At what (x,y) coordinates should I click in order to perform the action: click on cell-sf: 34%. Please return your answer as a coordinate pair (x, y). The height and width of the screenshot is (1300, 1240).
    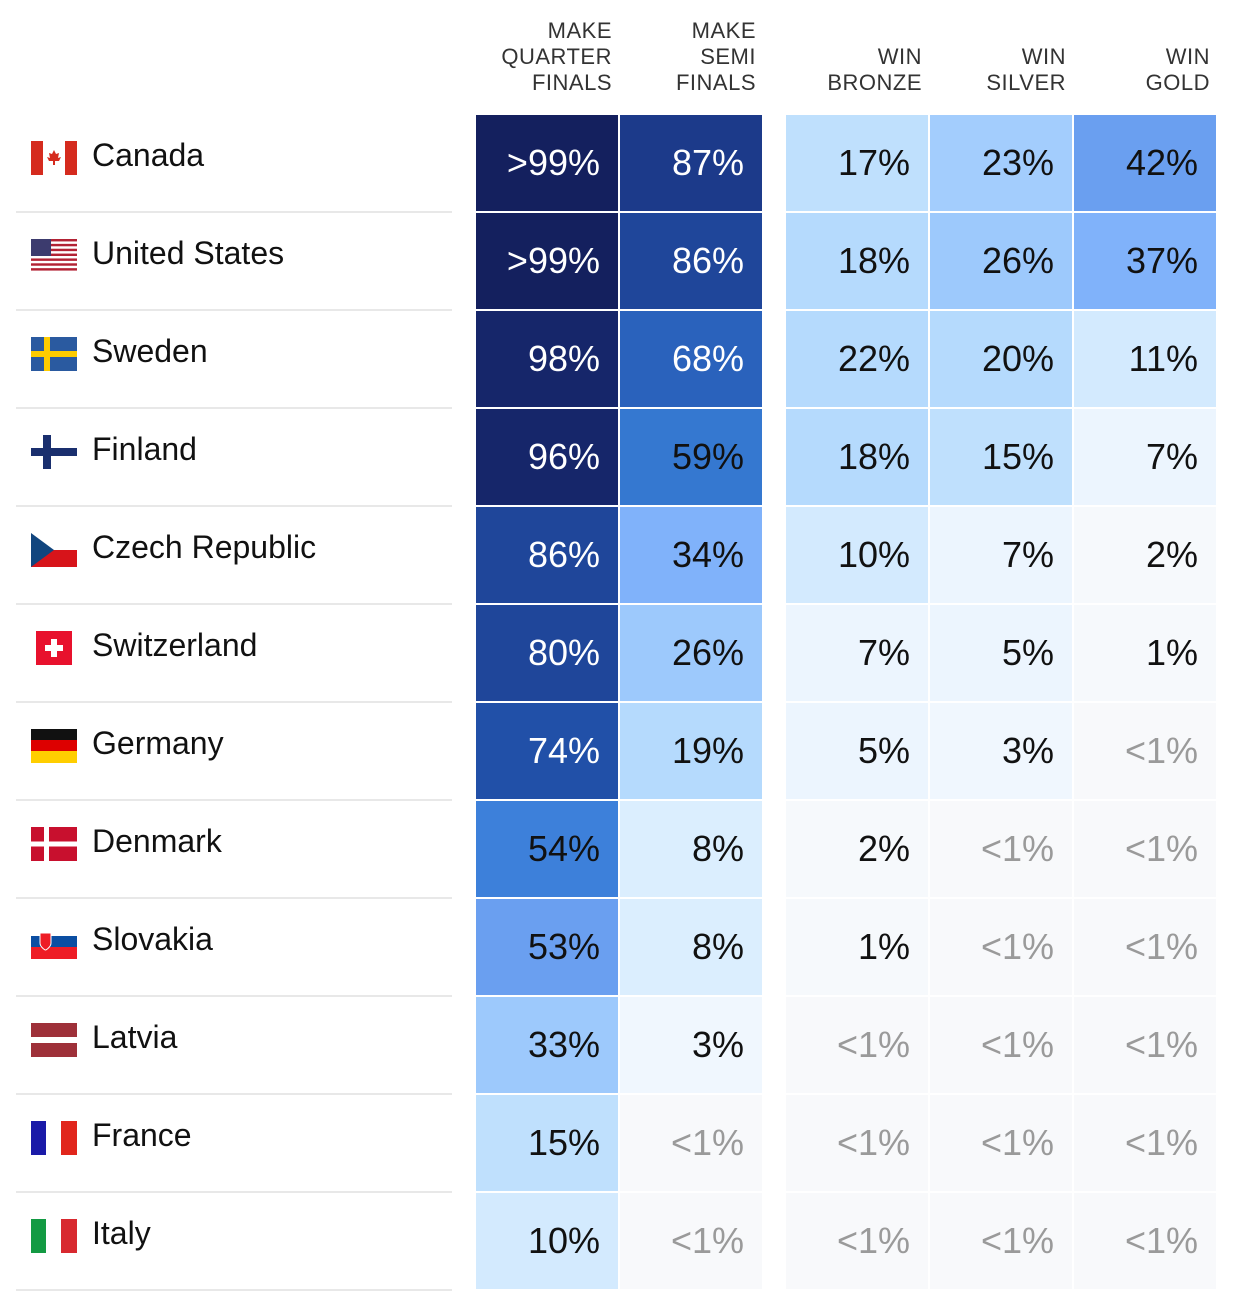
    Looking at the image, I should click on (691, 555).